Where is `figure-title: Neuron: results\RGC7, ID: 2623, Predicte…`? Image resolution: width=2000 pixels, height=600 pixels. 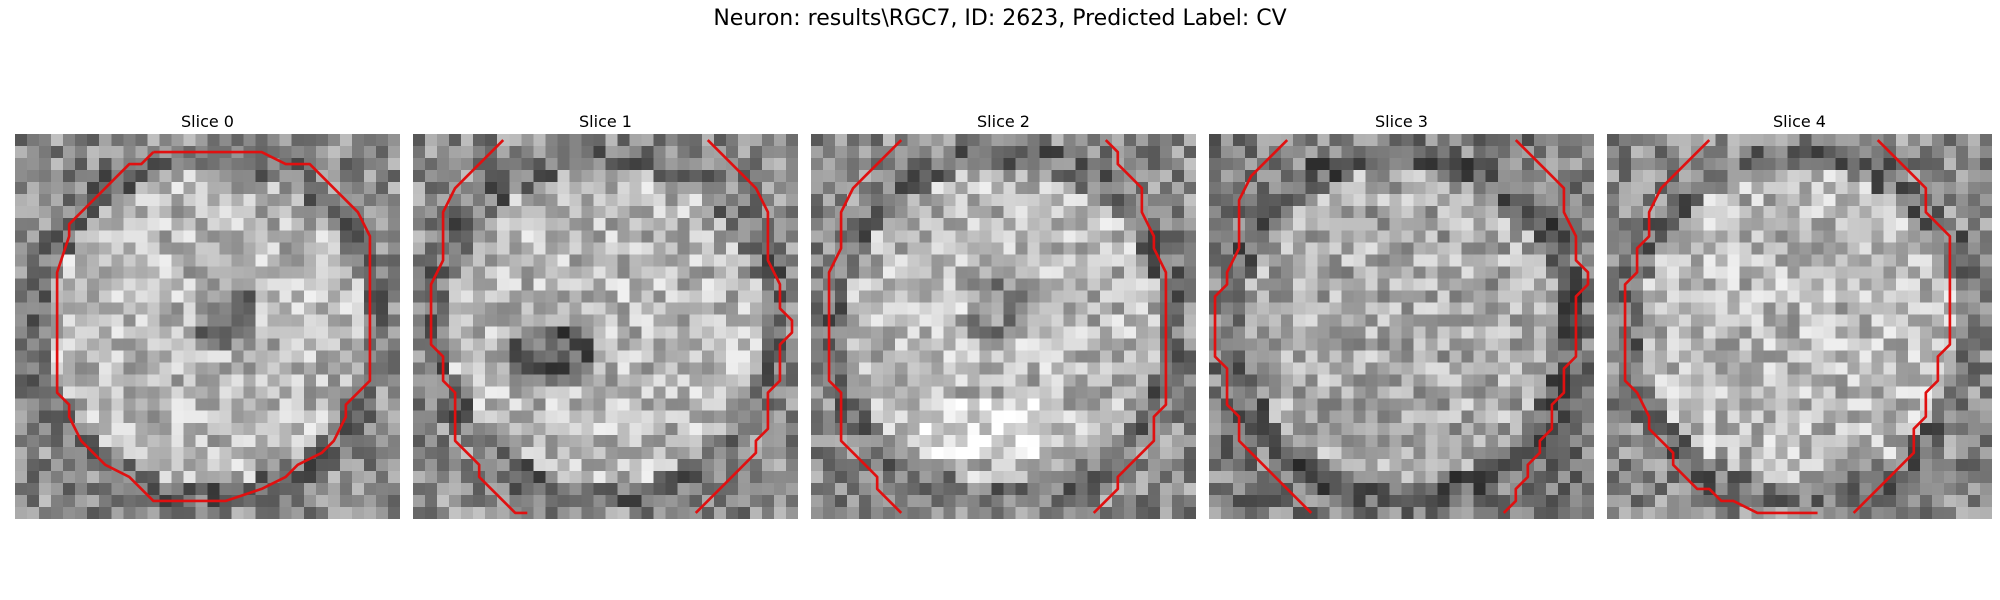 figure-title: Neuron: results\RGC7, ID: 2623, Predicte… is located at coordinates (1000, 18).